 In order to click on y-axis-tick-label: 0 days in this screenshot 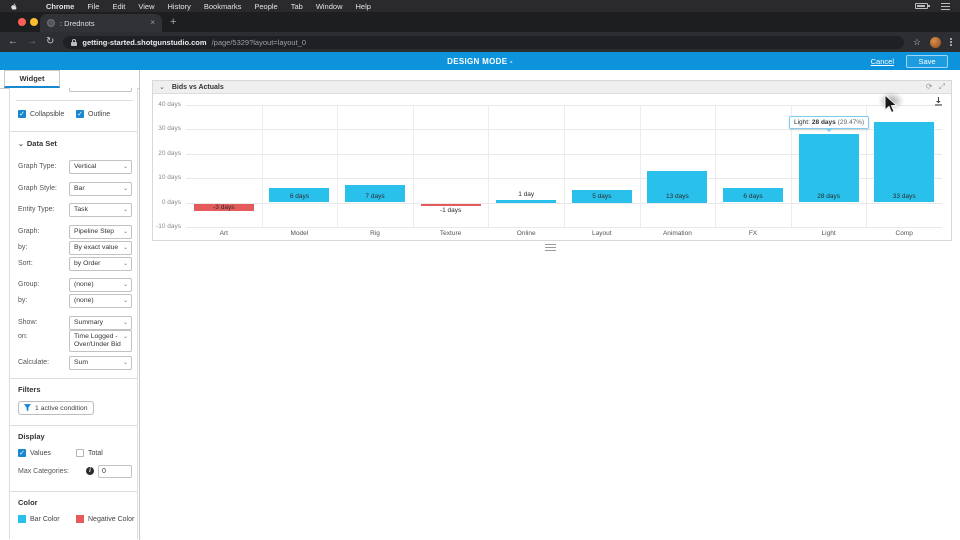, I will do `click(171, 202)`.